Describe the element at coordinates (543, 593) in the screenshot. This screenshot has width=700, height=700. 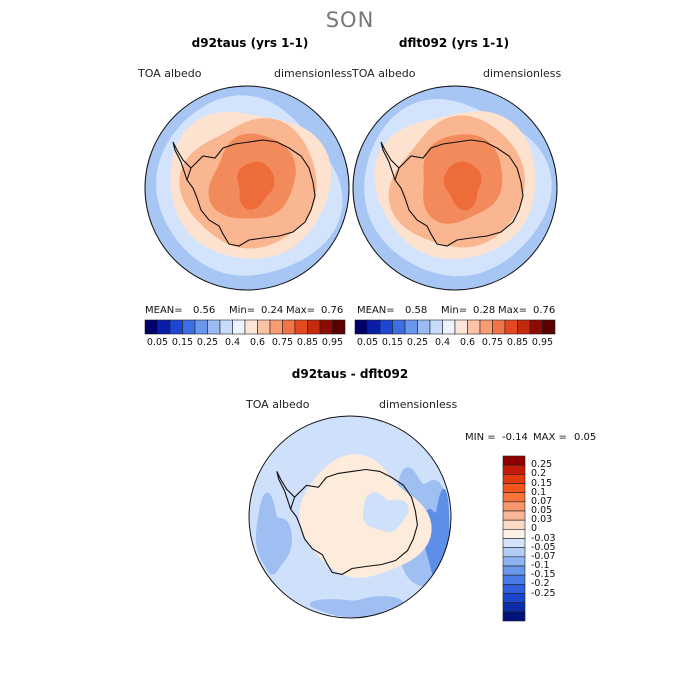
I see `colorbar-3-tick-label: -0.25` at that location.